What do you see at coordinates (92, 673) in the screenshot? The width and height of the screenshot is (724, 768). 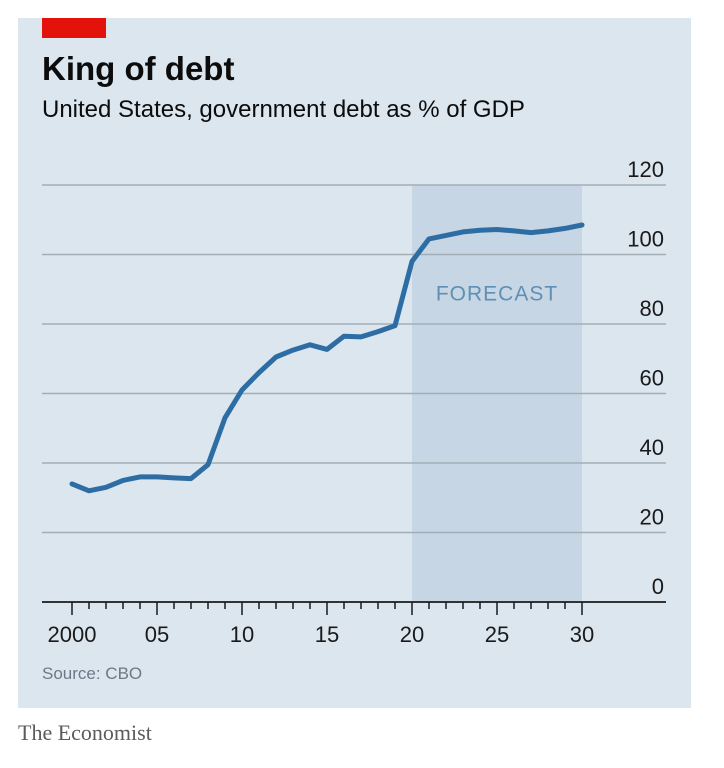 I see `source-note: Source: CBO` at bounding box center [92, 673].